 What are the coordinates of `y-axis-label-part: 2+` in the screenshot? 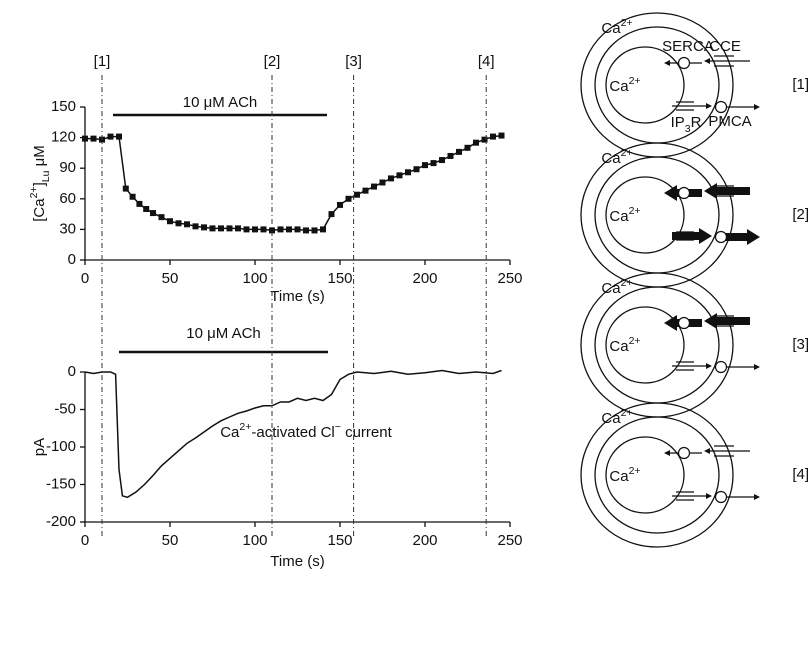 It's located at (34, 192).